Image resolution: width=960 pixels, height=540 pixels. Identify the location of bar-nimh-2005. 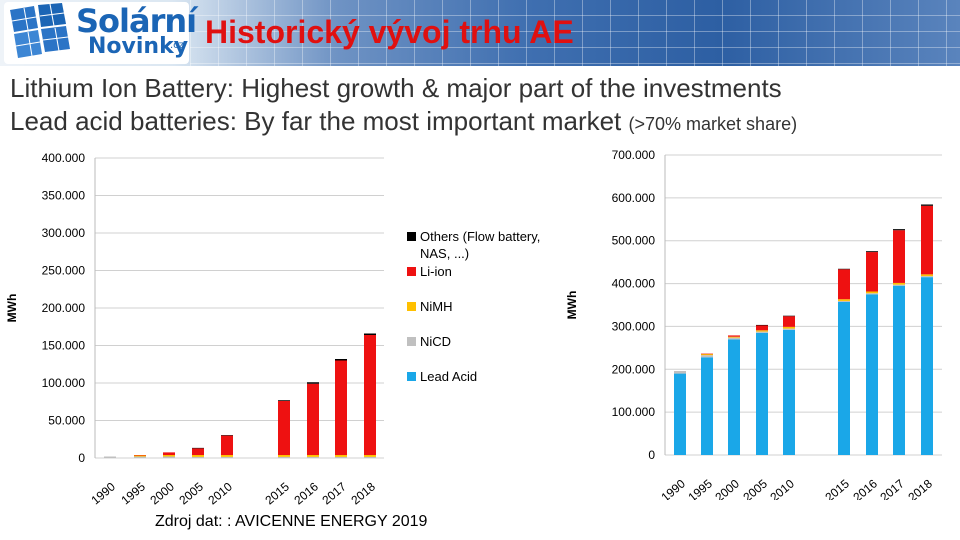
(198, 456).